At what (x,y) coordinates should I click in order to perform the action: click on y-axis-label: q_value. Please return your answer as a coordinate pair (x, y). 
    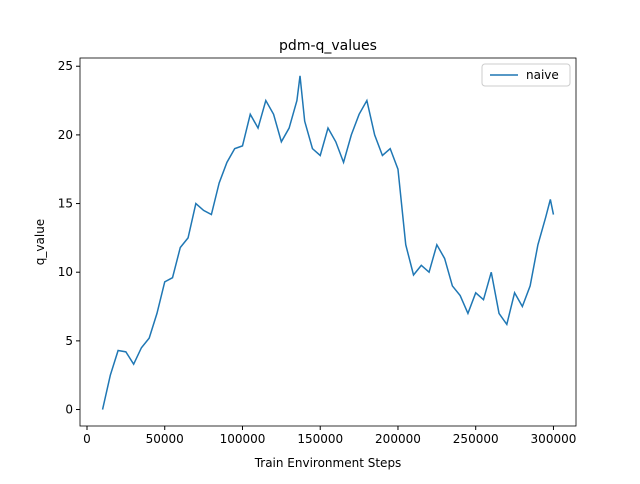
    Looking at the image, I should click on (40, 242).